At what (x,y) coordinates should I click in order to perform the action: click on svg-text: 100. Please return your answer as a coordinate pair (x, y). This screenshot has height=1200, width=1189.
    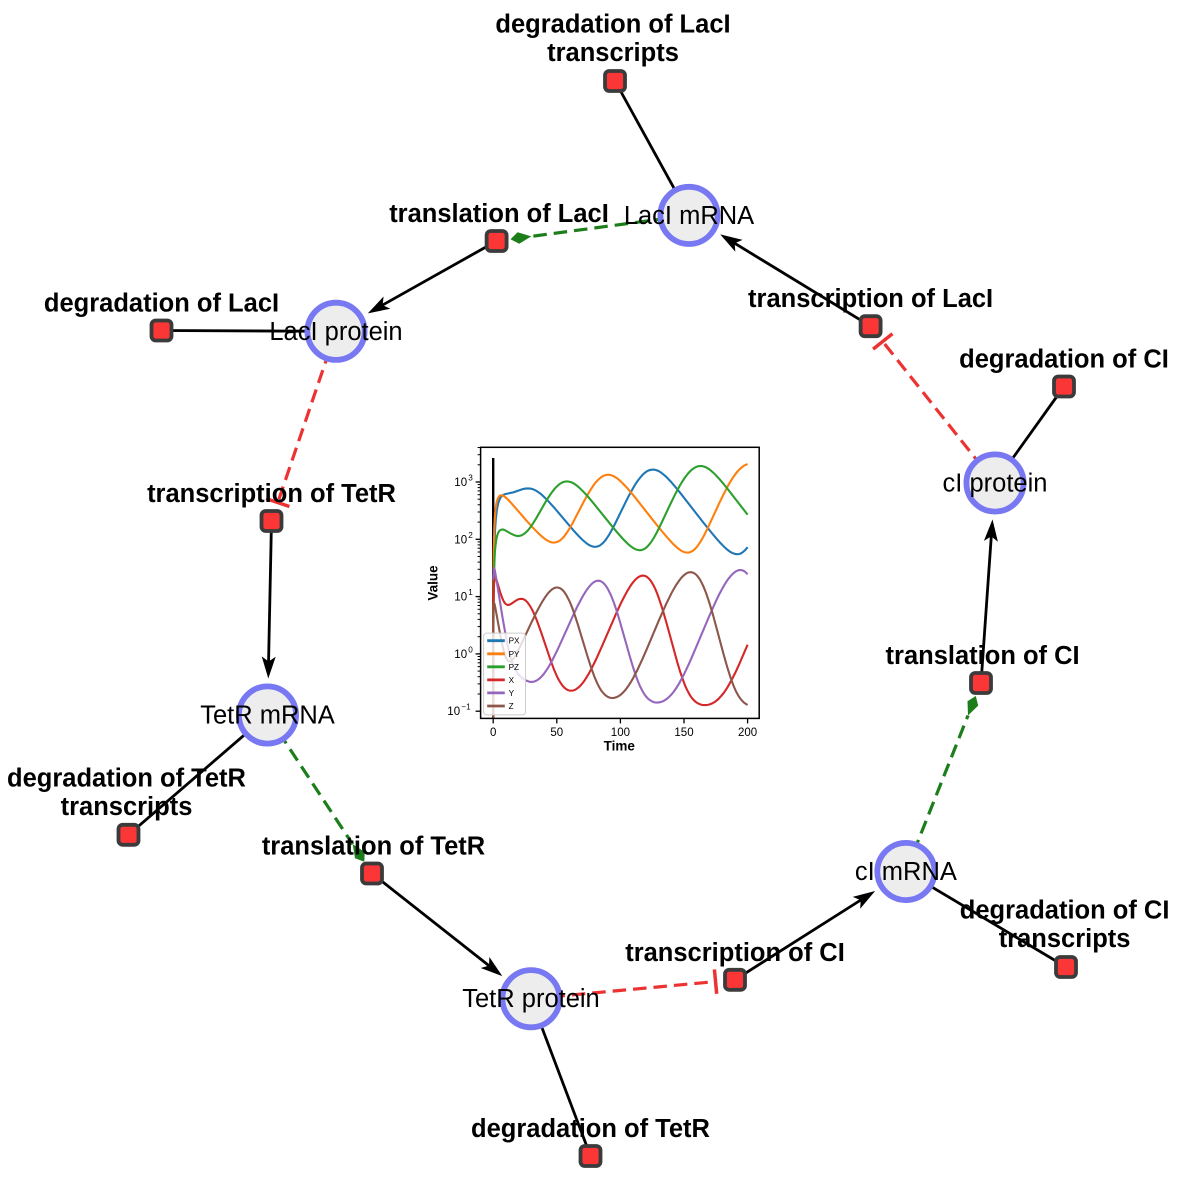
    Looking at the image, I should click on (620, 733).